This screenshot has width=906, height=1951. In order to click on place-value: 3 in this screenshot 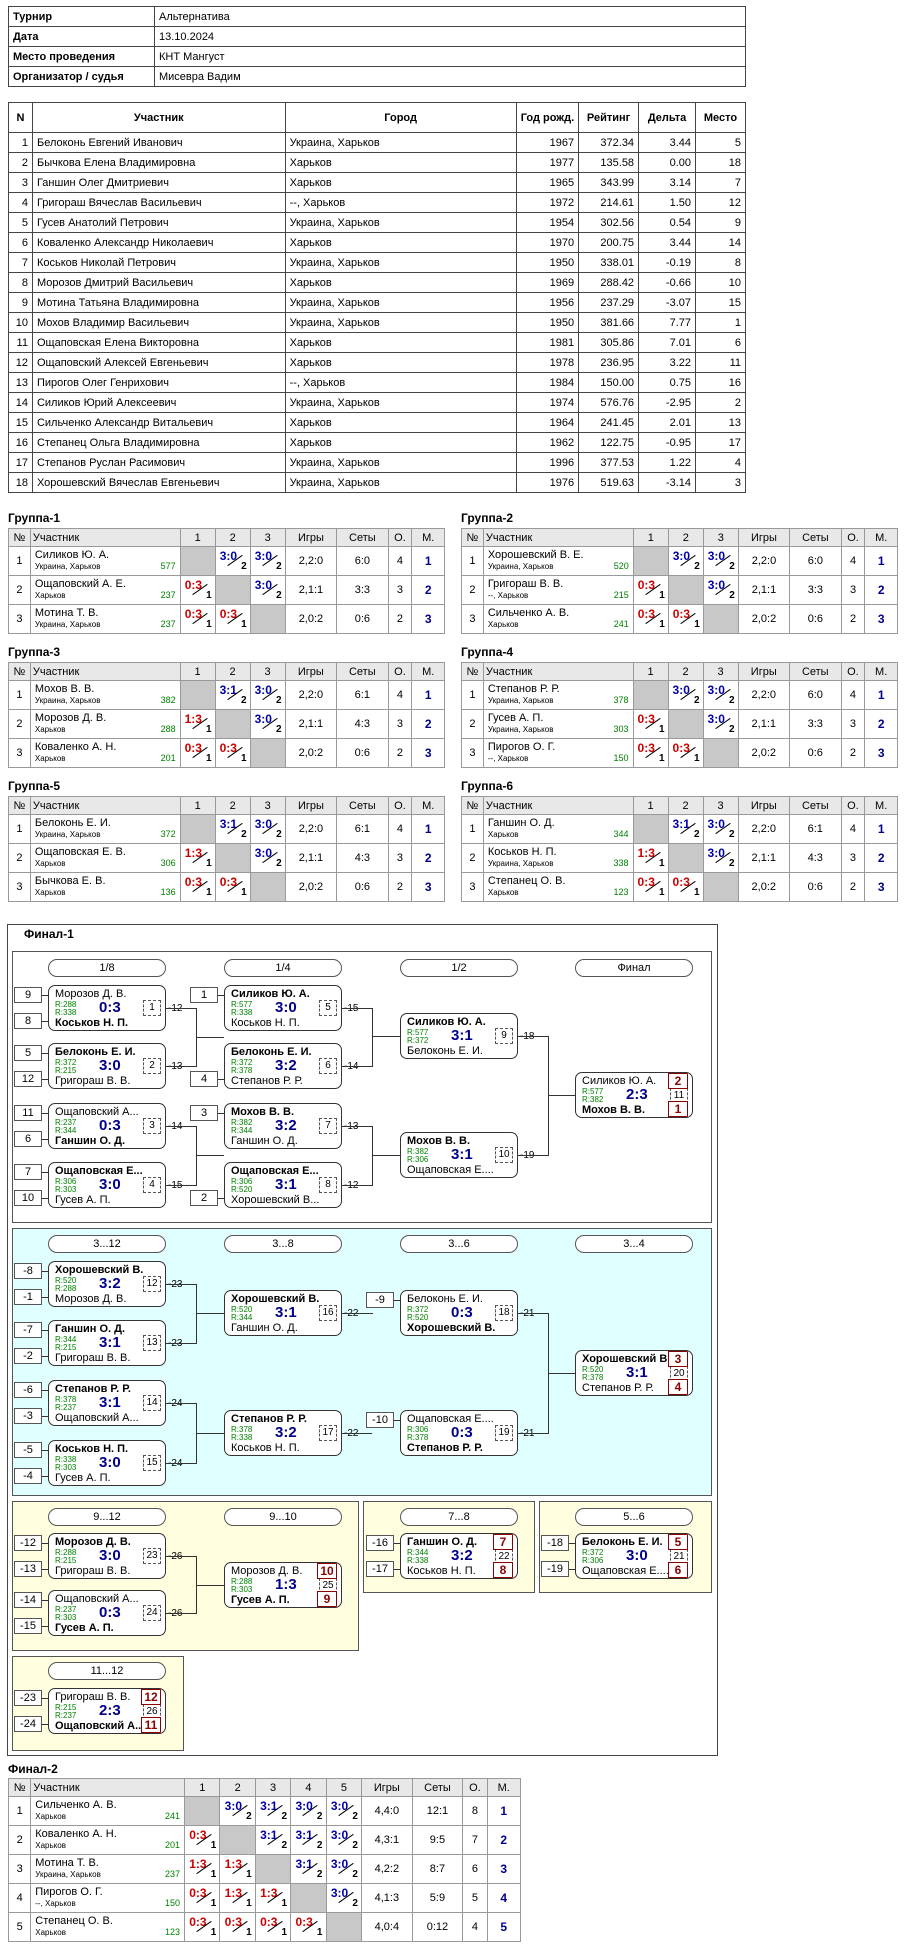, I will do `click(428, 753)`.